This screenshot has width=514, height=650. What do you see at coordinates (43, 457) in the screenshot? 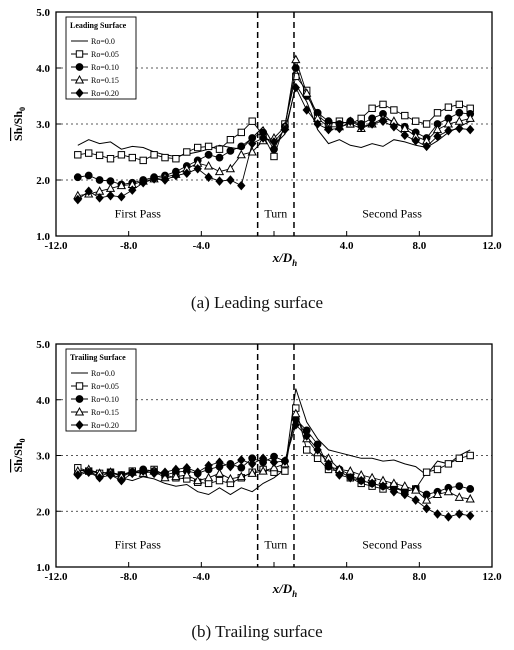
I see `y-tick-label: 3.0` at bounding box center [43, 457].